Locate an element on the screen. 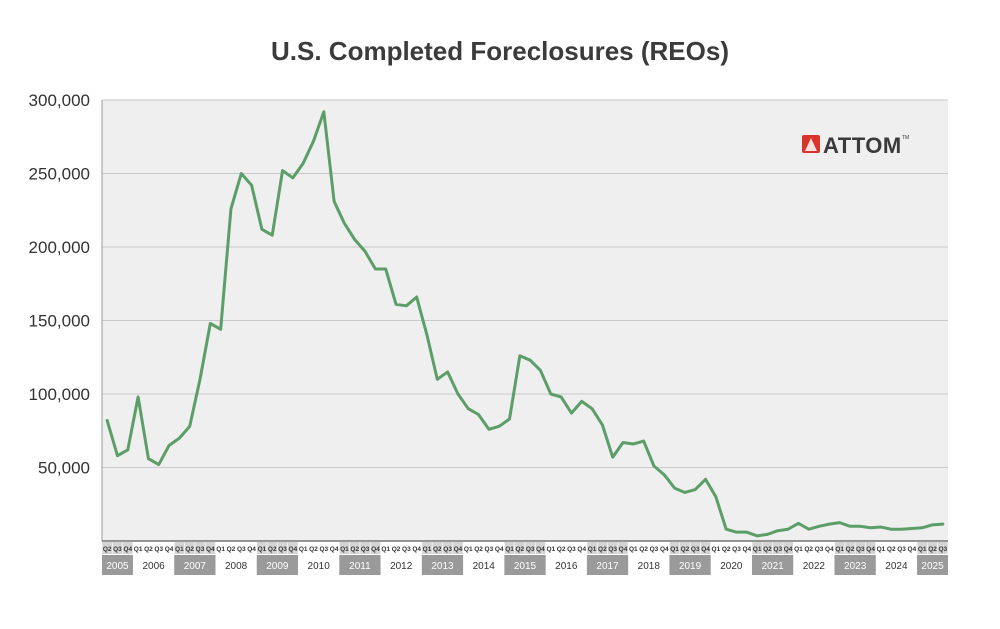 Image resolution: width=1000 pixels, height=629 pixels. y-tick-label: 300,000 is located at coordinates (59, 100).